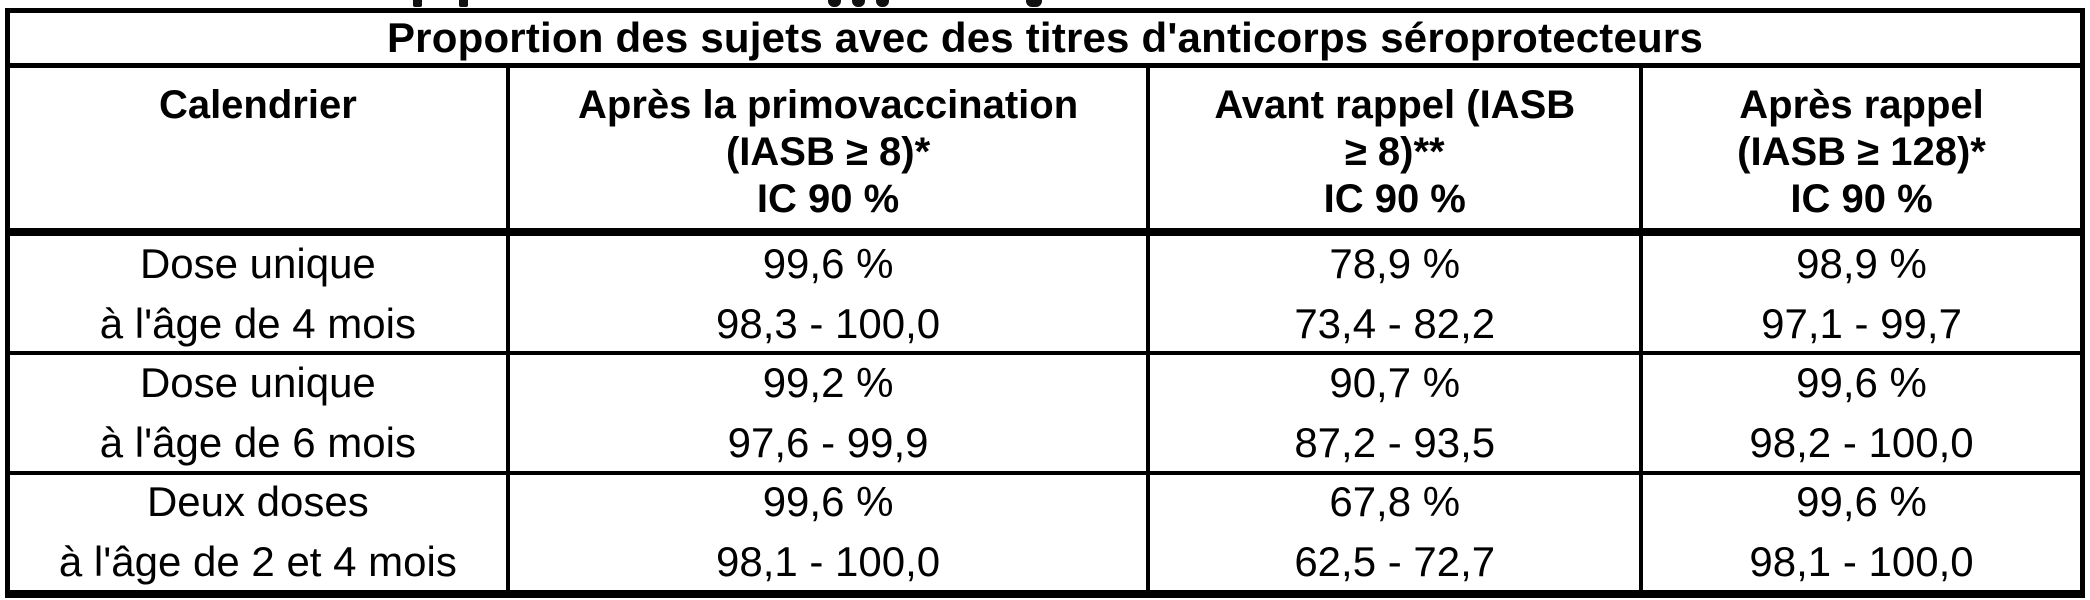 This screenshot has width=2090, height=600. What do you see at coordinates (826, 413) in the screenshot?
I see `cell-after-primary: 99,2 % 97,6 - 99,9` at bounding box center [826, 413].